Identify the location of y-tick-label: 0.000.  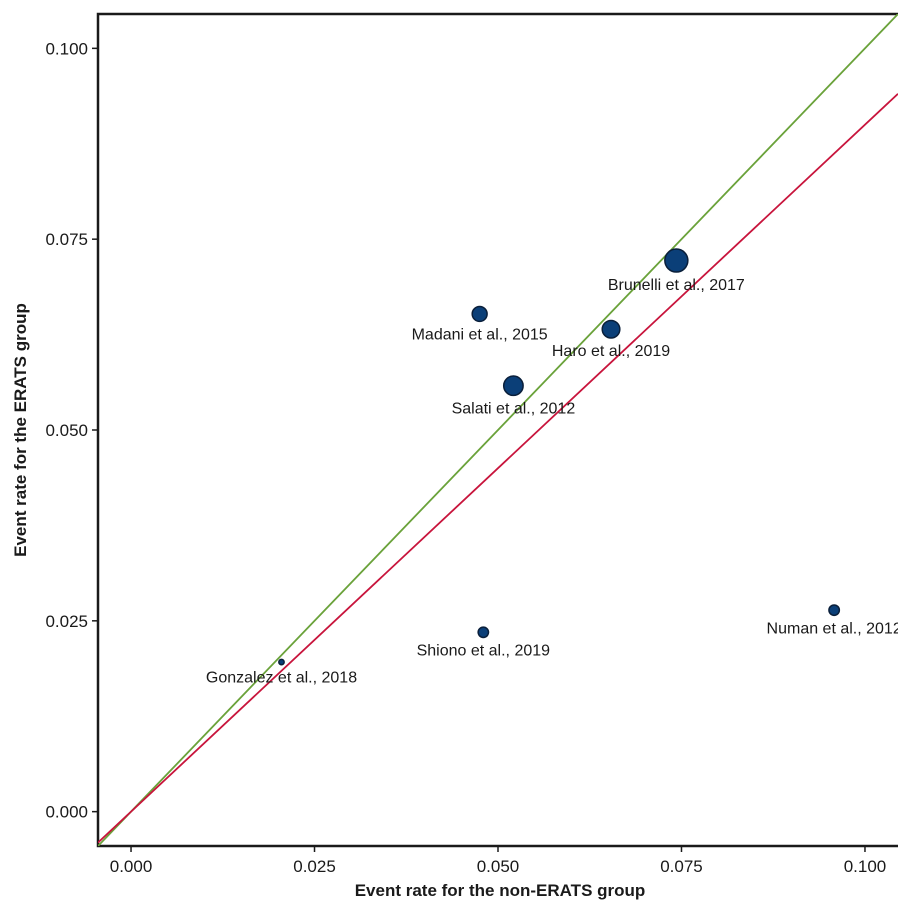
(66, 812).